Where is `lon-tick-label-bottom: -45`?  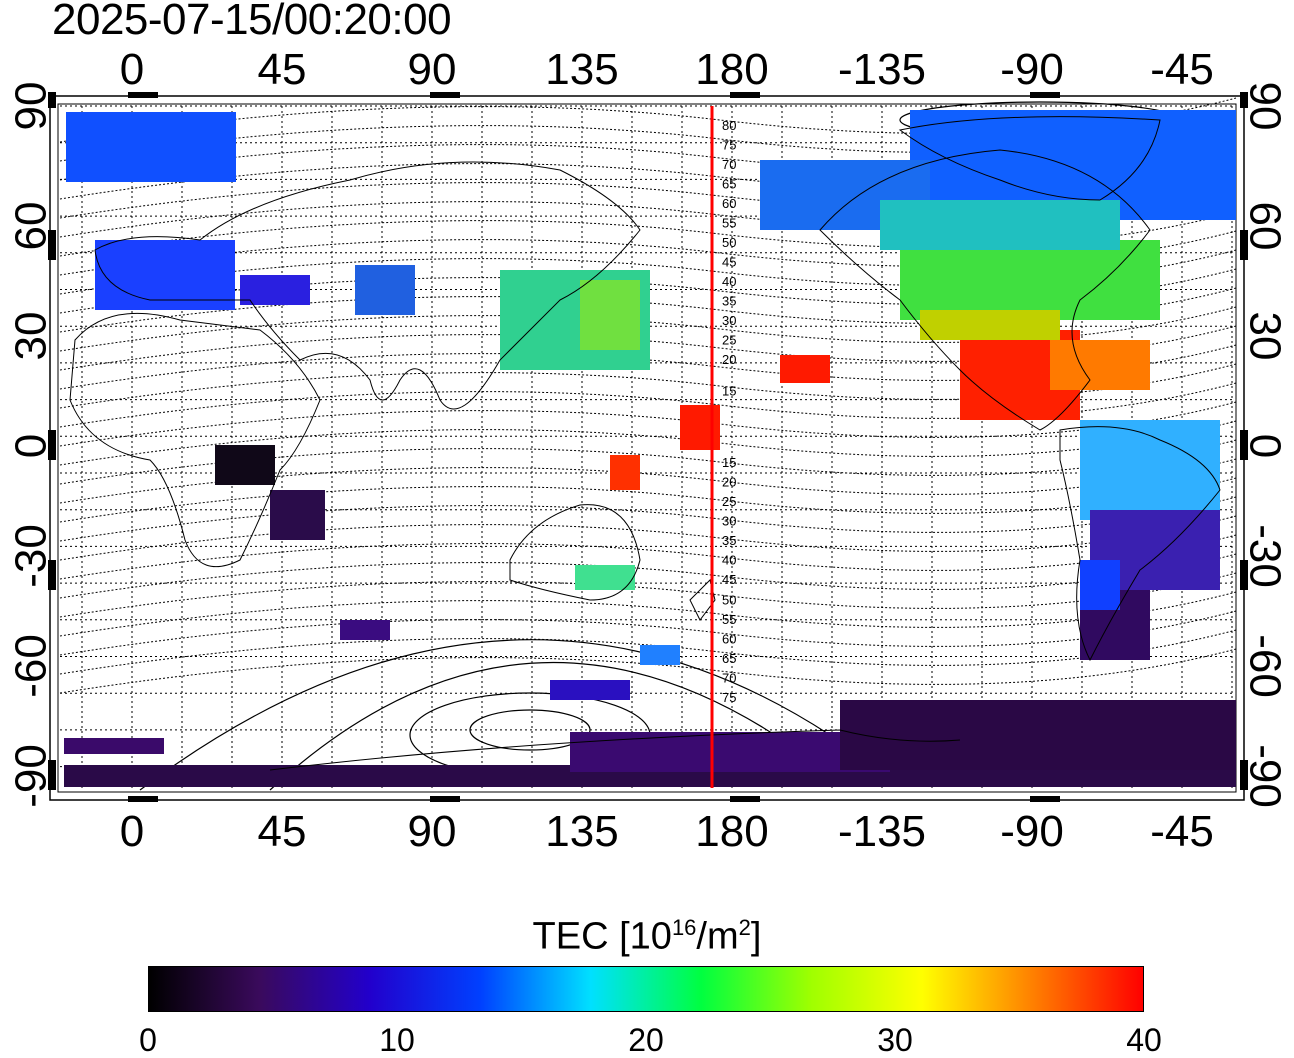
lon-tick-label-bottom: -45 is located at coordinates (1182, 831).